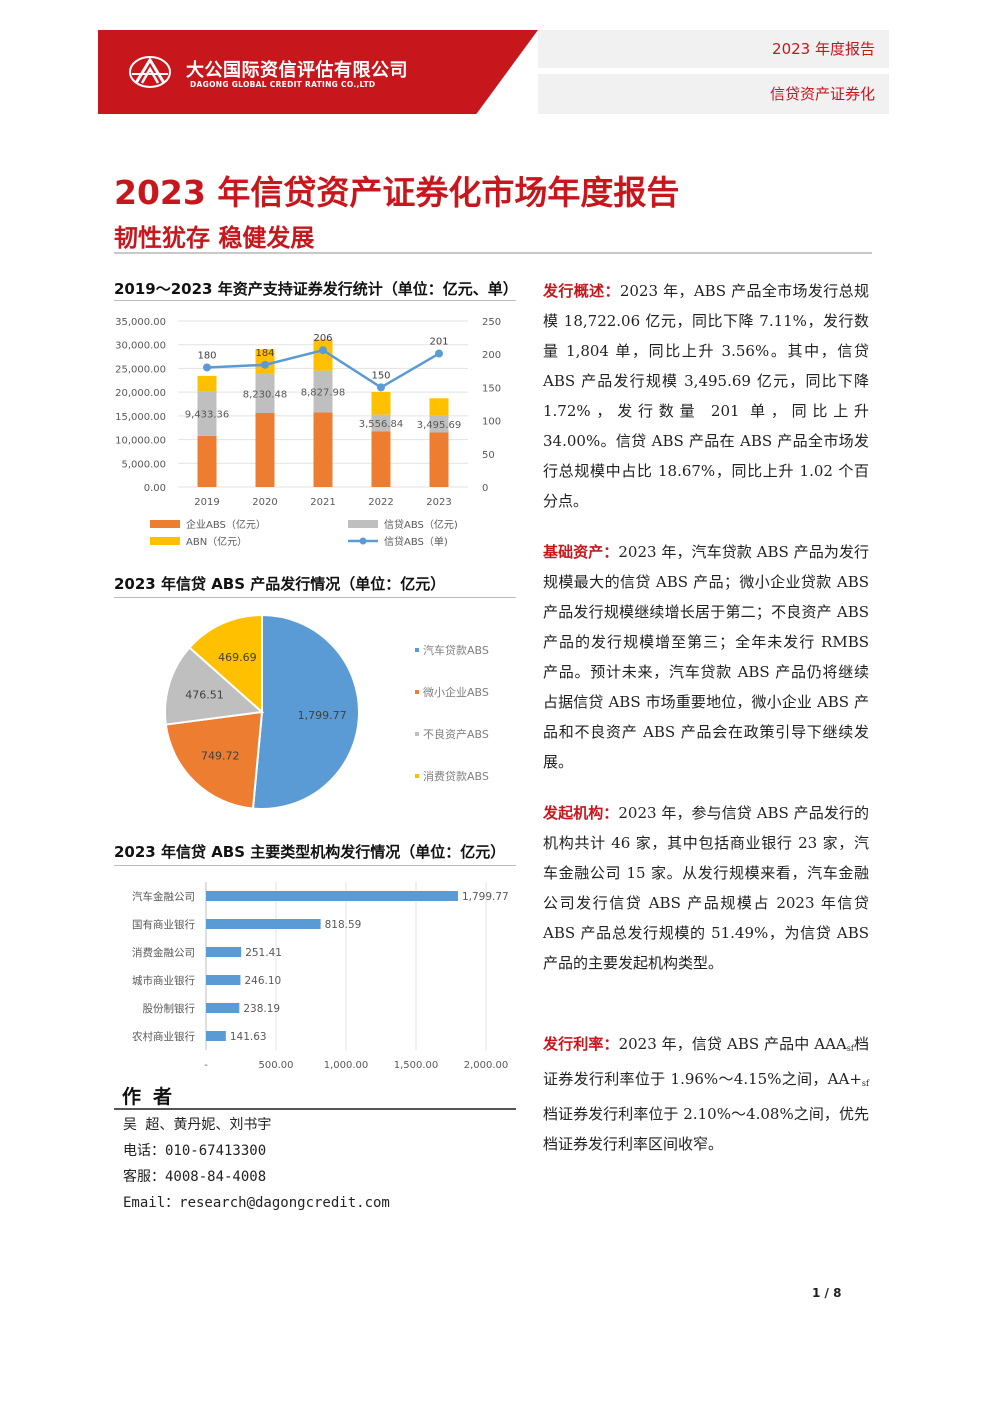 Image resolution: width=992 pixels, height=1403 pixels. What do you see at coordinates (380, 502) in the screenshot?
I see `x-tick-label: 2022` at bounding box center [380, 502].